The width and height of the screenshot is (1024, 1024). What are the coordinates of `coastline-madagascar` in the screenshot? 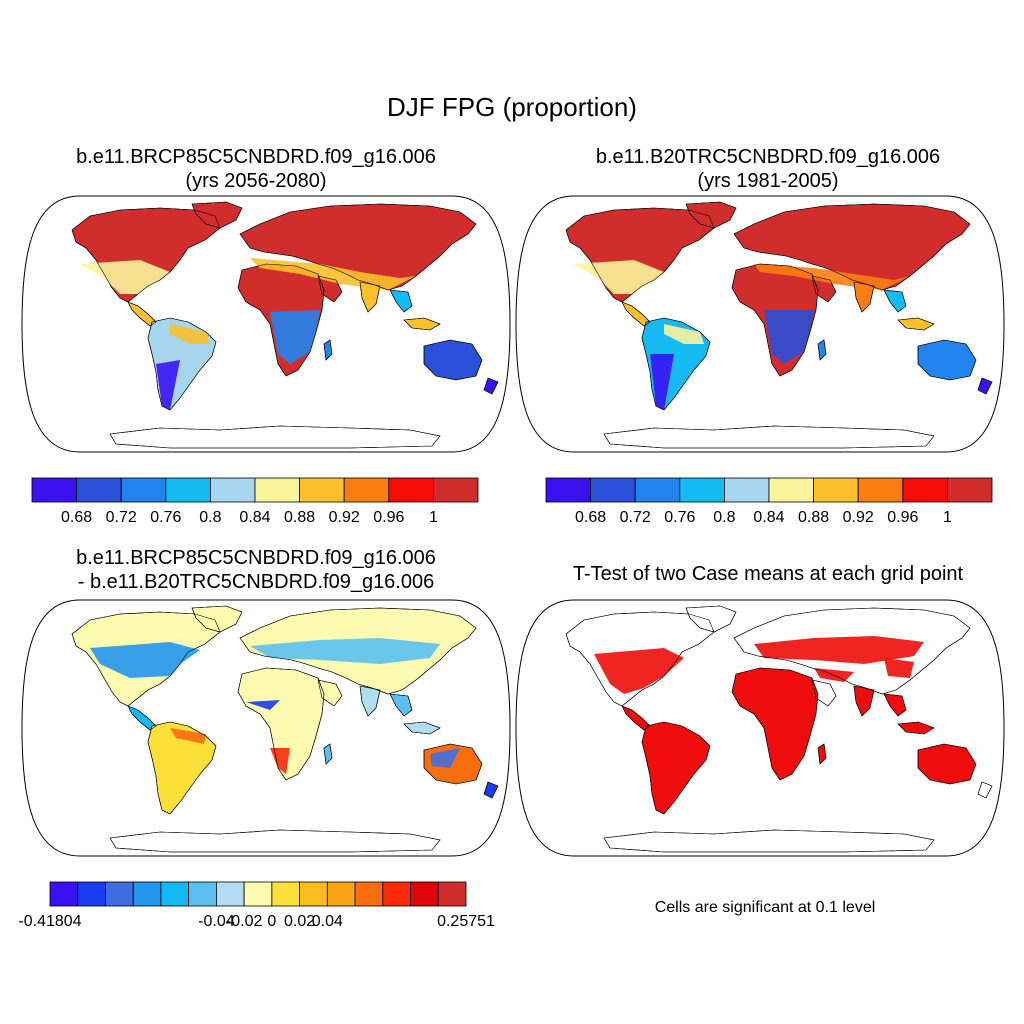 It's located at (822, 350).